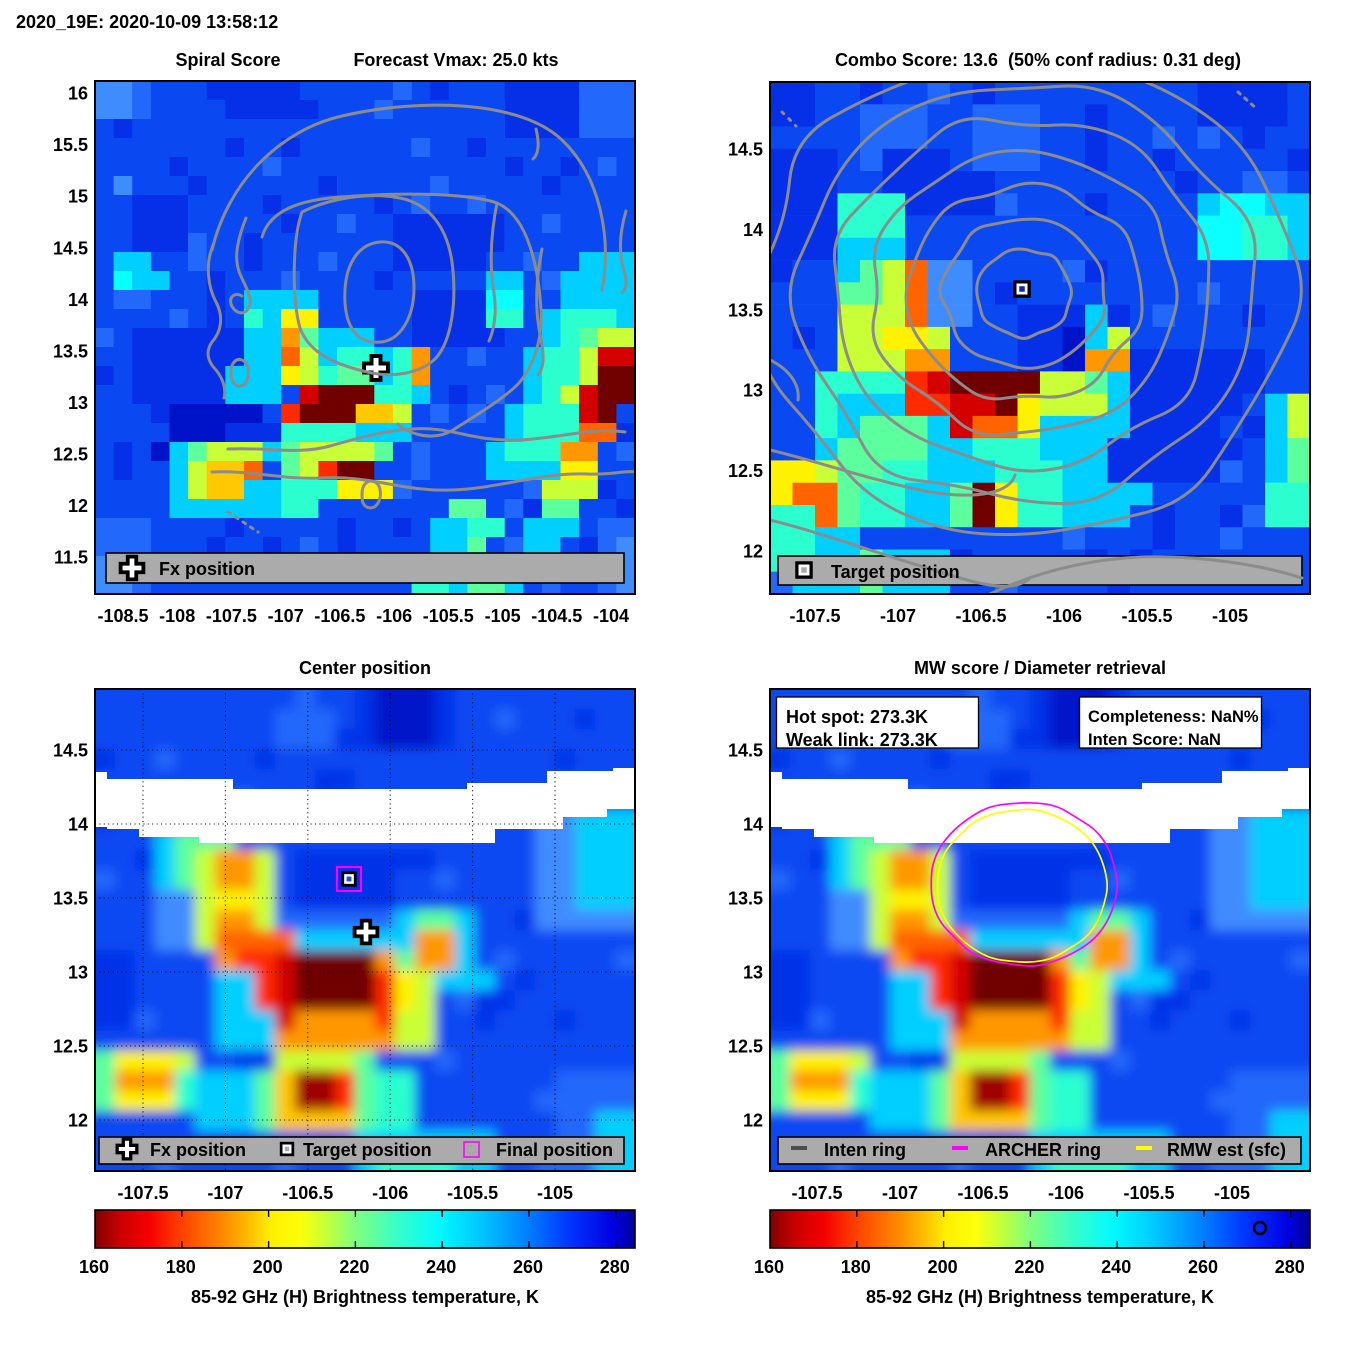 This screenshot has height=1355, width=1350. Describe the element at coordinates (147, 22) in the screenshot. I see `svg-text: 2020_19E: 2020-10-09 13:58:12` at that location.